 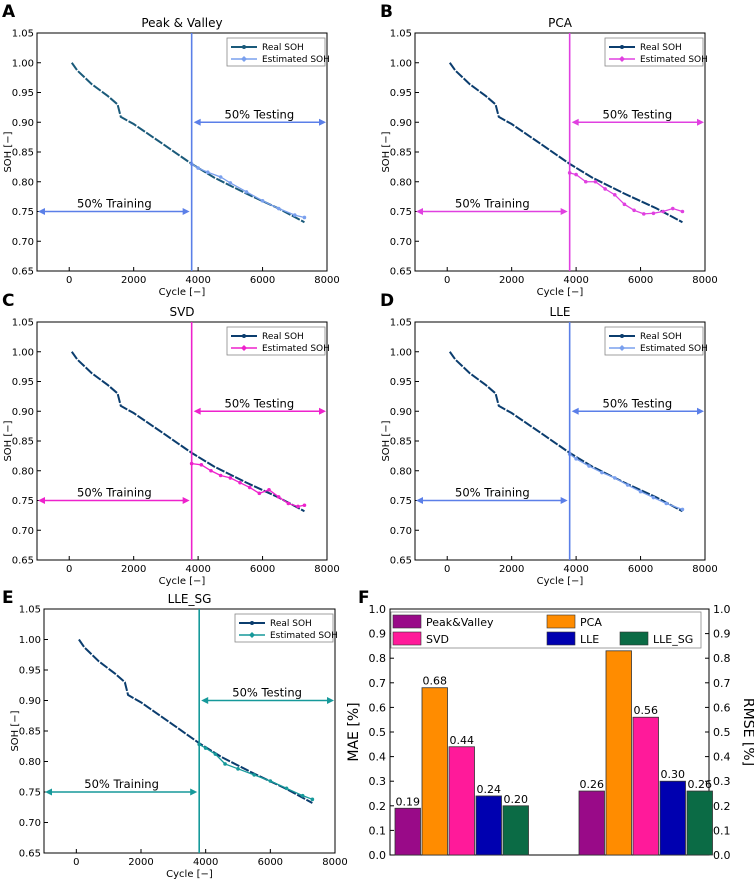 I want to click on y-tick-label-right: 0.2, so click(x=722, y=806).